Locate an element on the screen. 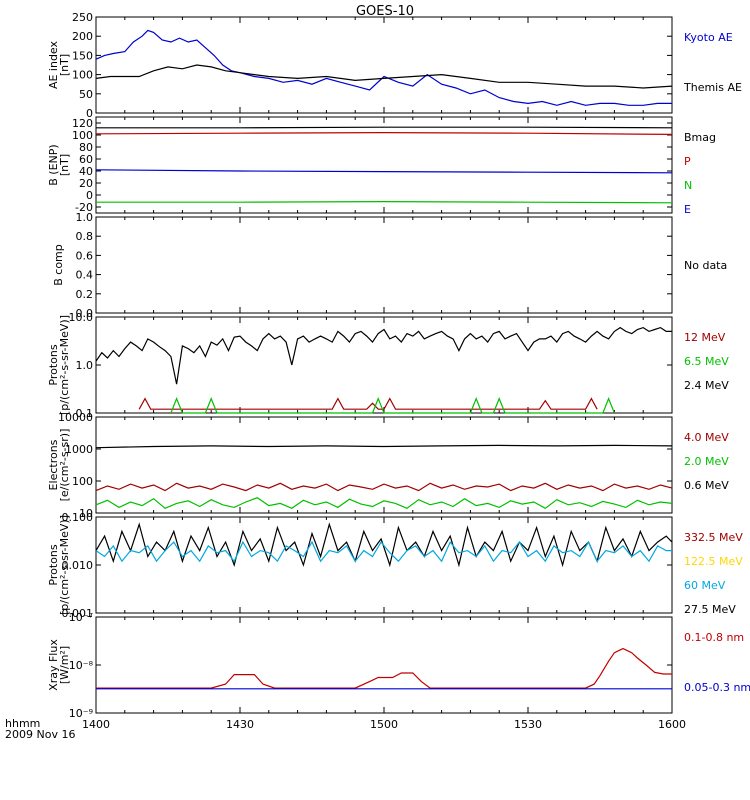 The image size is (750, 800). series-line-bmag is located at coordinates (384, 127).